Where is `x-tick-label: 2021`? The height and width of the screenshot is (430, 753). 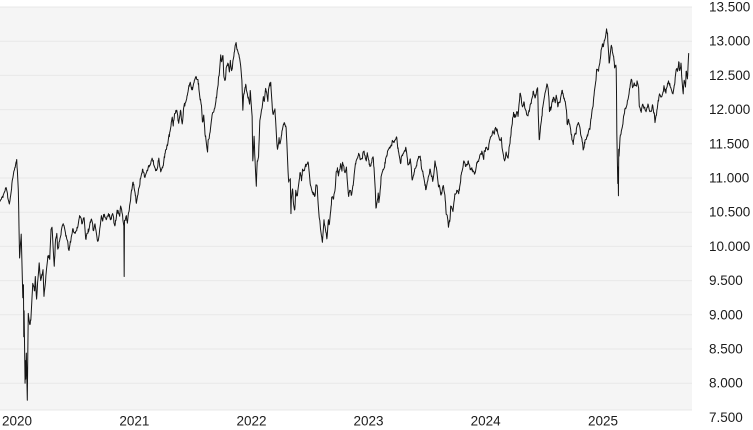 x-tick-label: 2021 is located at coordinates (134, 421).